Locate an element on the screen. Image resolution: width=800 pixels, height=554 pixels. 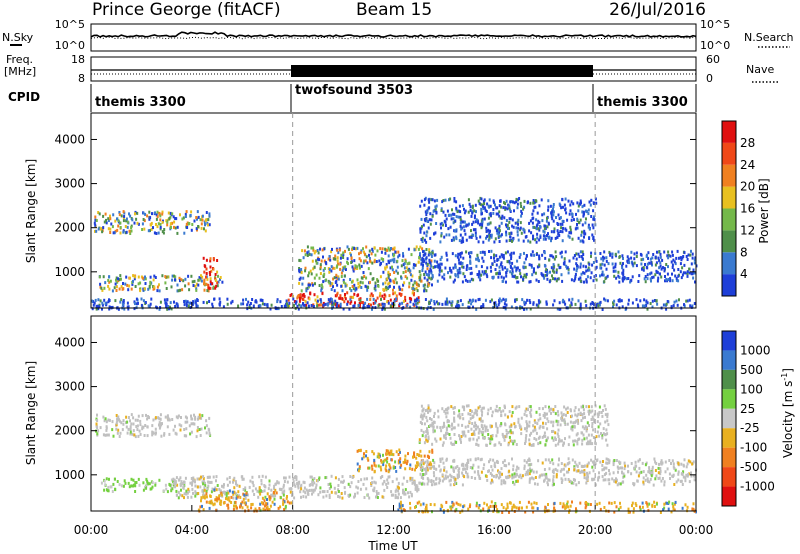
colorbar-swatch is located at coordinates (729, 197).